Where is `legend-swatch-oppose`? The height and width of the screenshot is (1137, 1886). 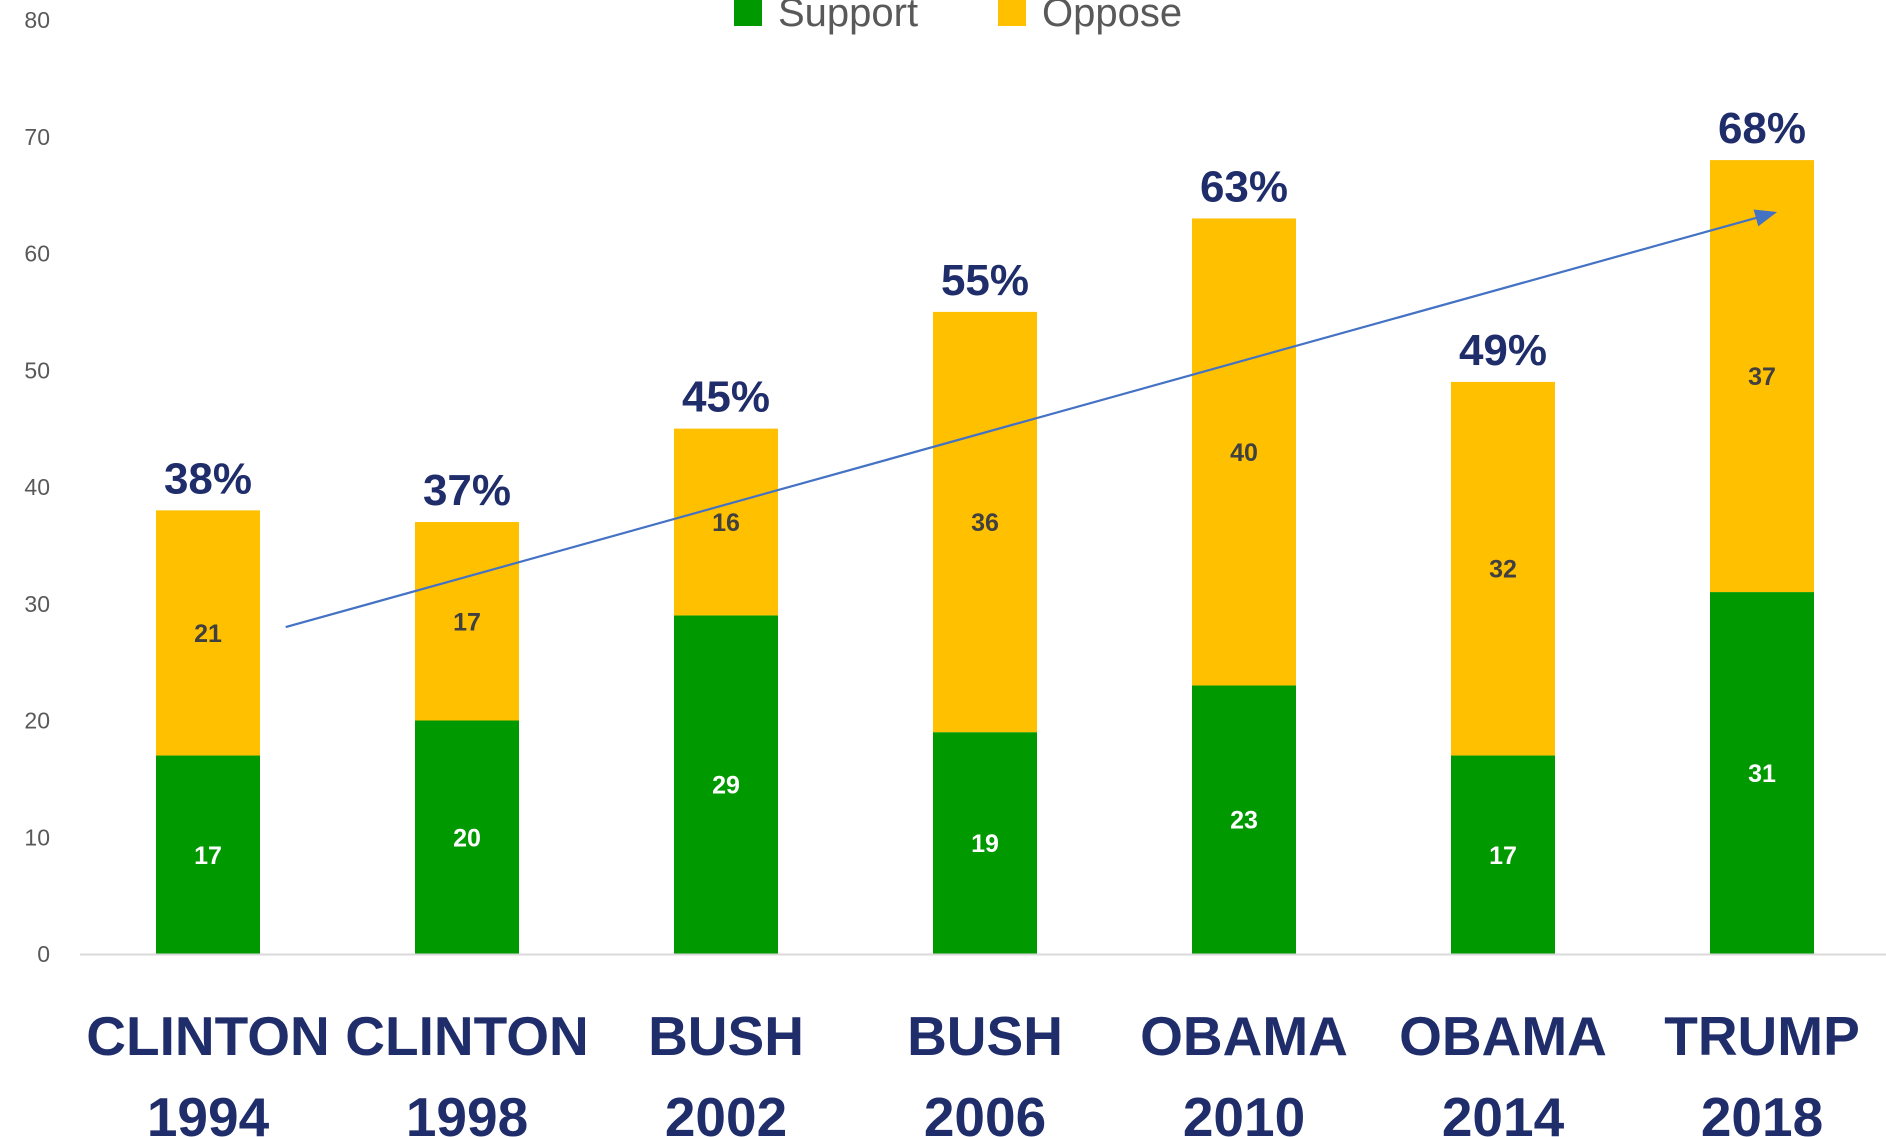 legend-swatch-oppose is located at coordinates (1012, 13).